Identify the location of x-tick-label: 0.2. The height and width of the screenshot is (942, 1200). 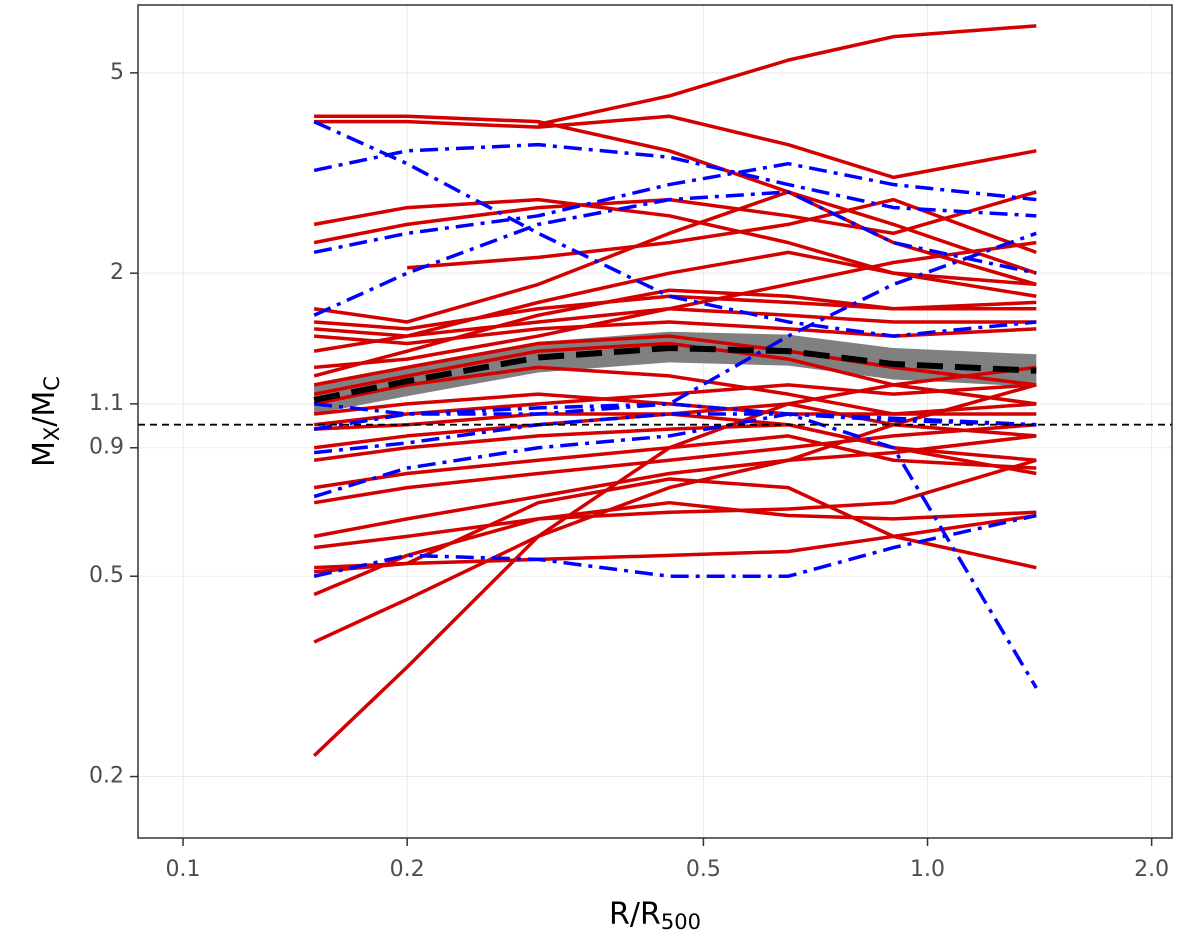
(407, 869).